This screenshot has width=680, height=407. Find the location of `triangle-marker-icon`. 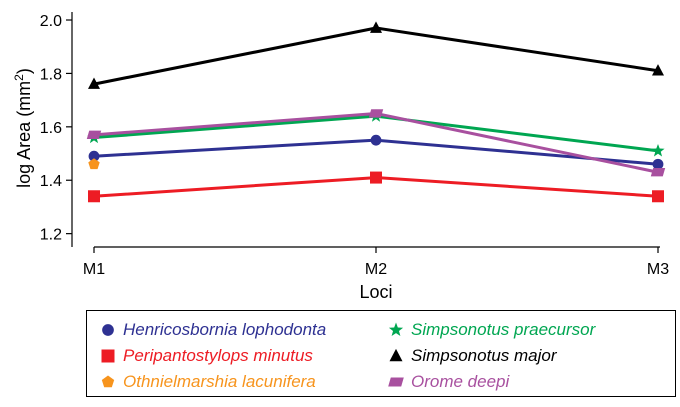

triangle-marker-icon is located at coordinates (396, 355).